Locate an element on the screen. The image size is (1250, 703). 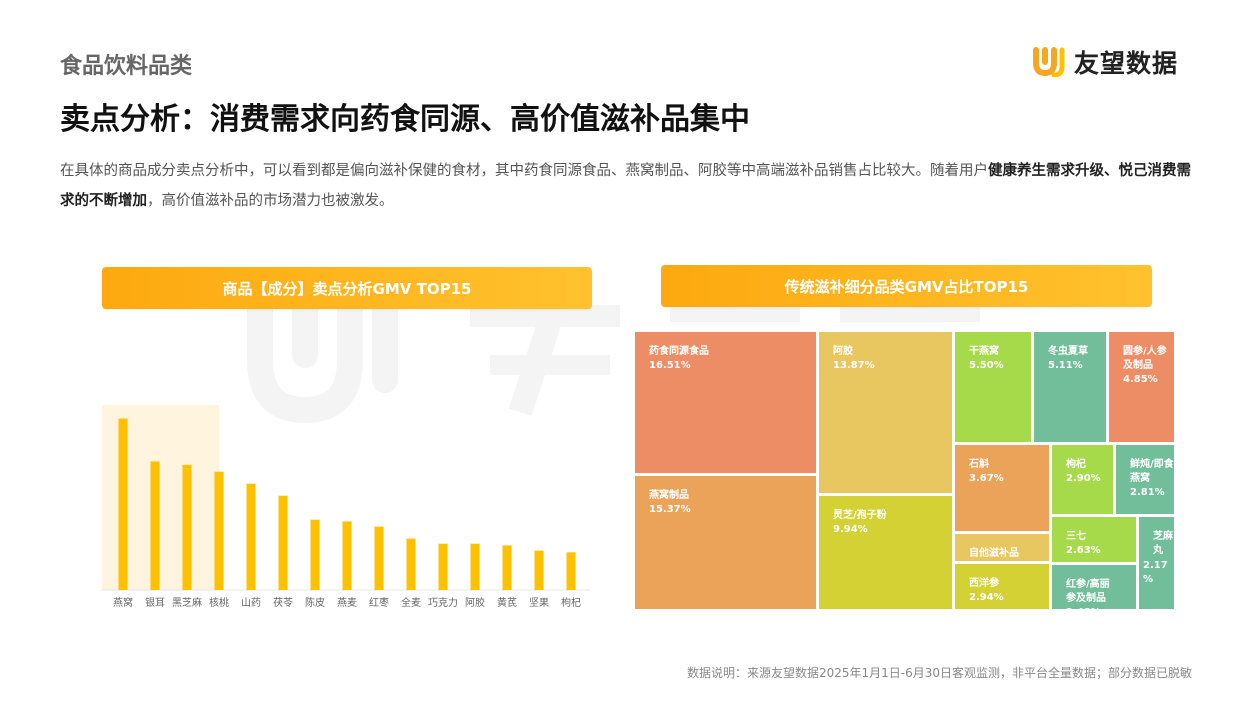
x-tick-label: 燕麦 is located at coordinates (347, 603).